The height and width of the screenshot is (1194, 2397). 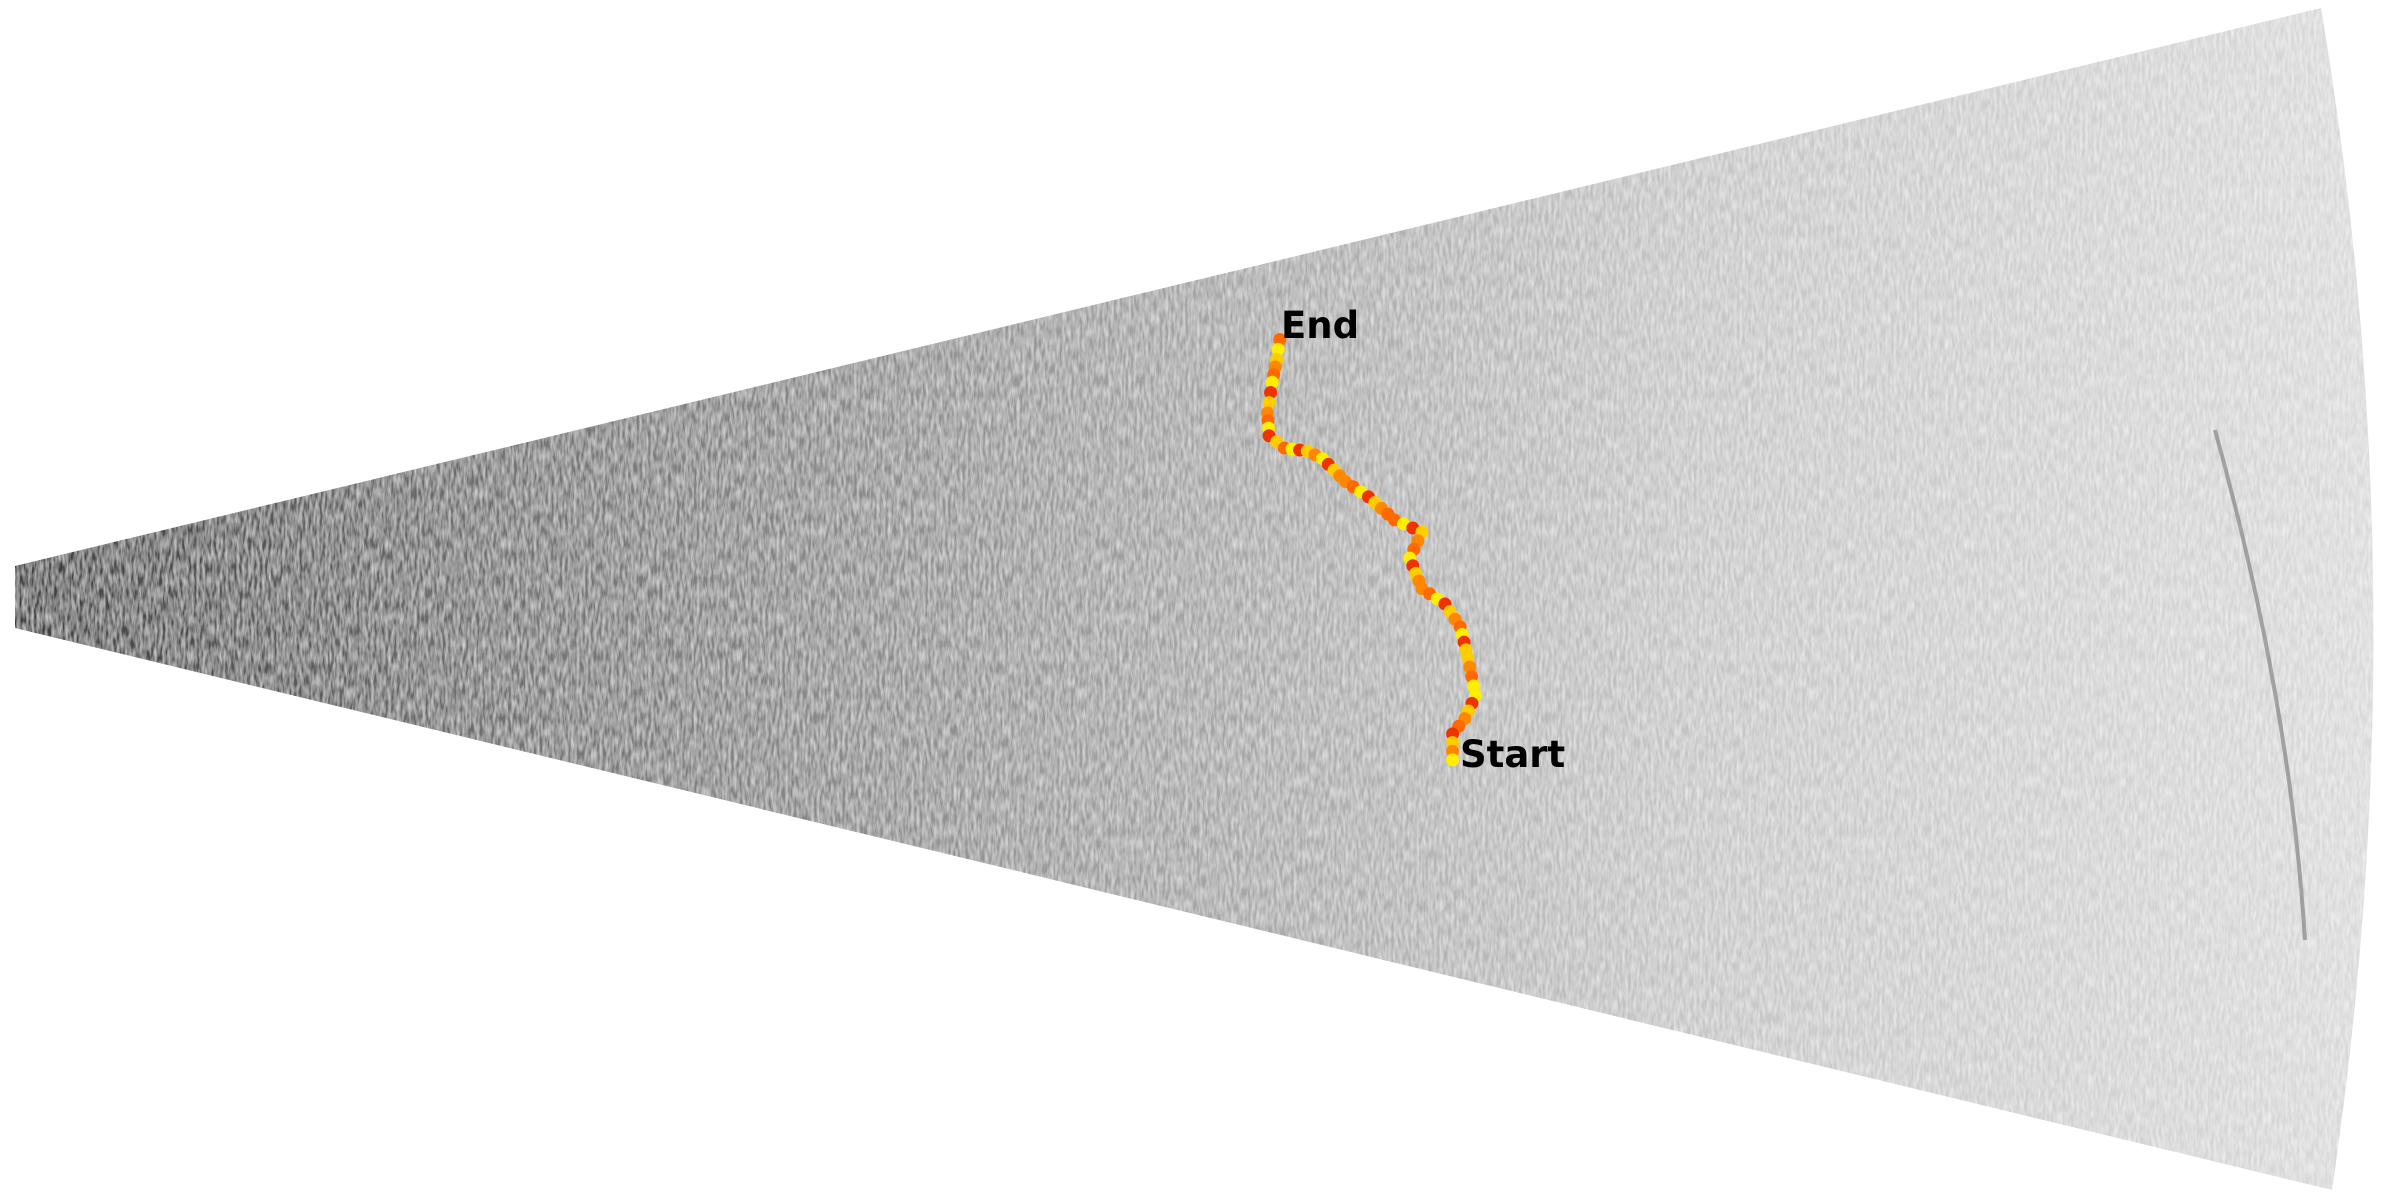 What do you see at coordinates (1371, 549) in the screenshot?
I see `track` at bounding box center [1371, 549].